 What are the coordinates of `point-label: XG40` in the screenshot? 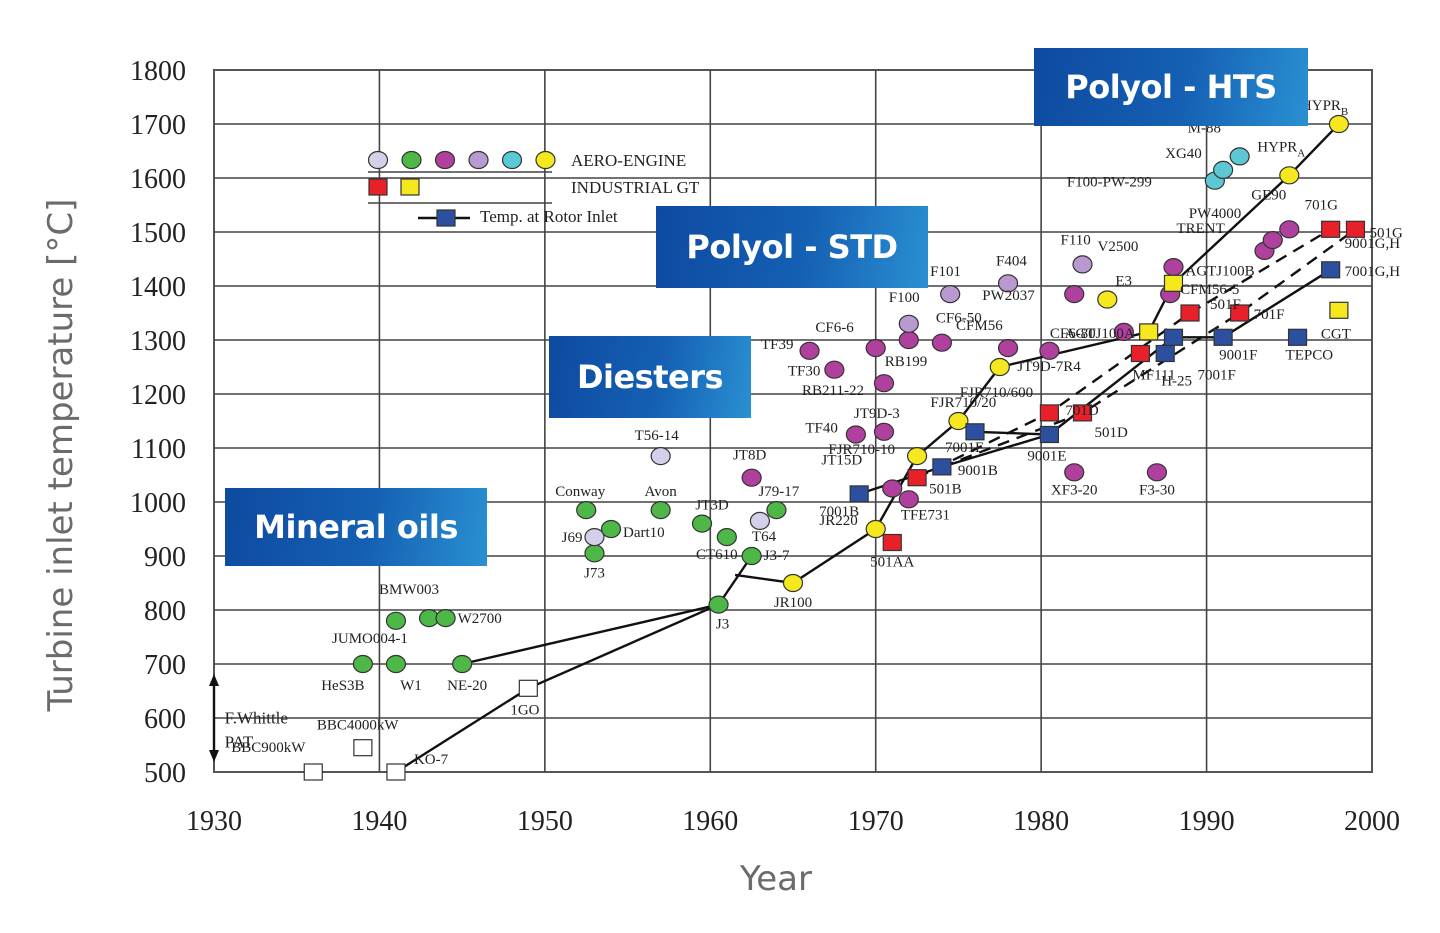 It's located at (1183, 154).